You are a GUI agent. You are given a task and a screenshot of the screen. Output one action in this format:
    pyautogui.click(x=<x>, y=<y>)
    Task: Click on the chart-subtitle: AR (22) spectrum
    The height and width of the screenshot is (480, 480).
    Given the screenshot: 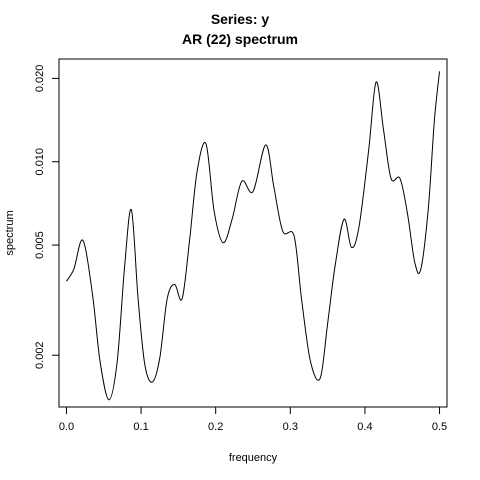 What is the action you would take?
    pyautogui.click(x=240, y=39)
    